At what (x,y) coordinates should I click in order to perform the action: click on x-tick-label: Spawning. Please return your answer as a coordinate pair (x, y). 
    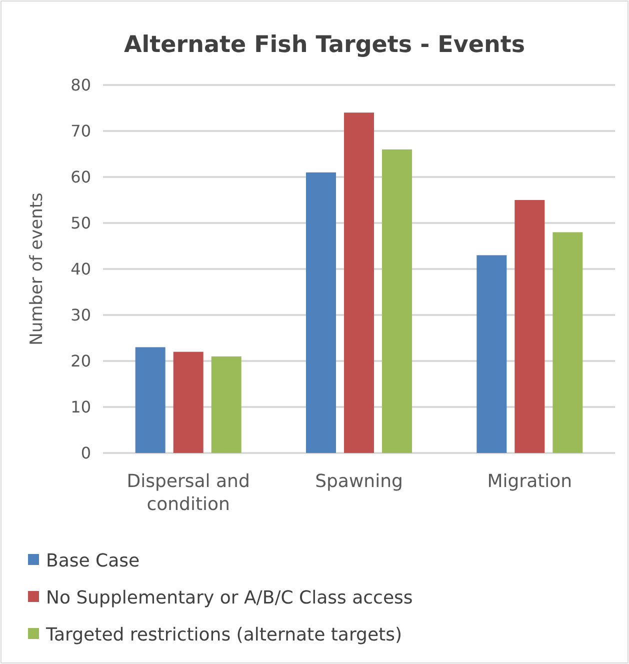
    Looking at the image, I should click on (359, 481).